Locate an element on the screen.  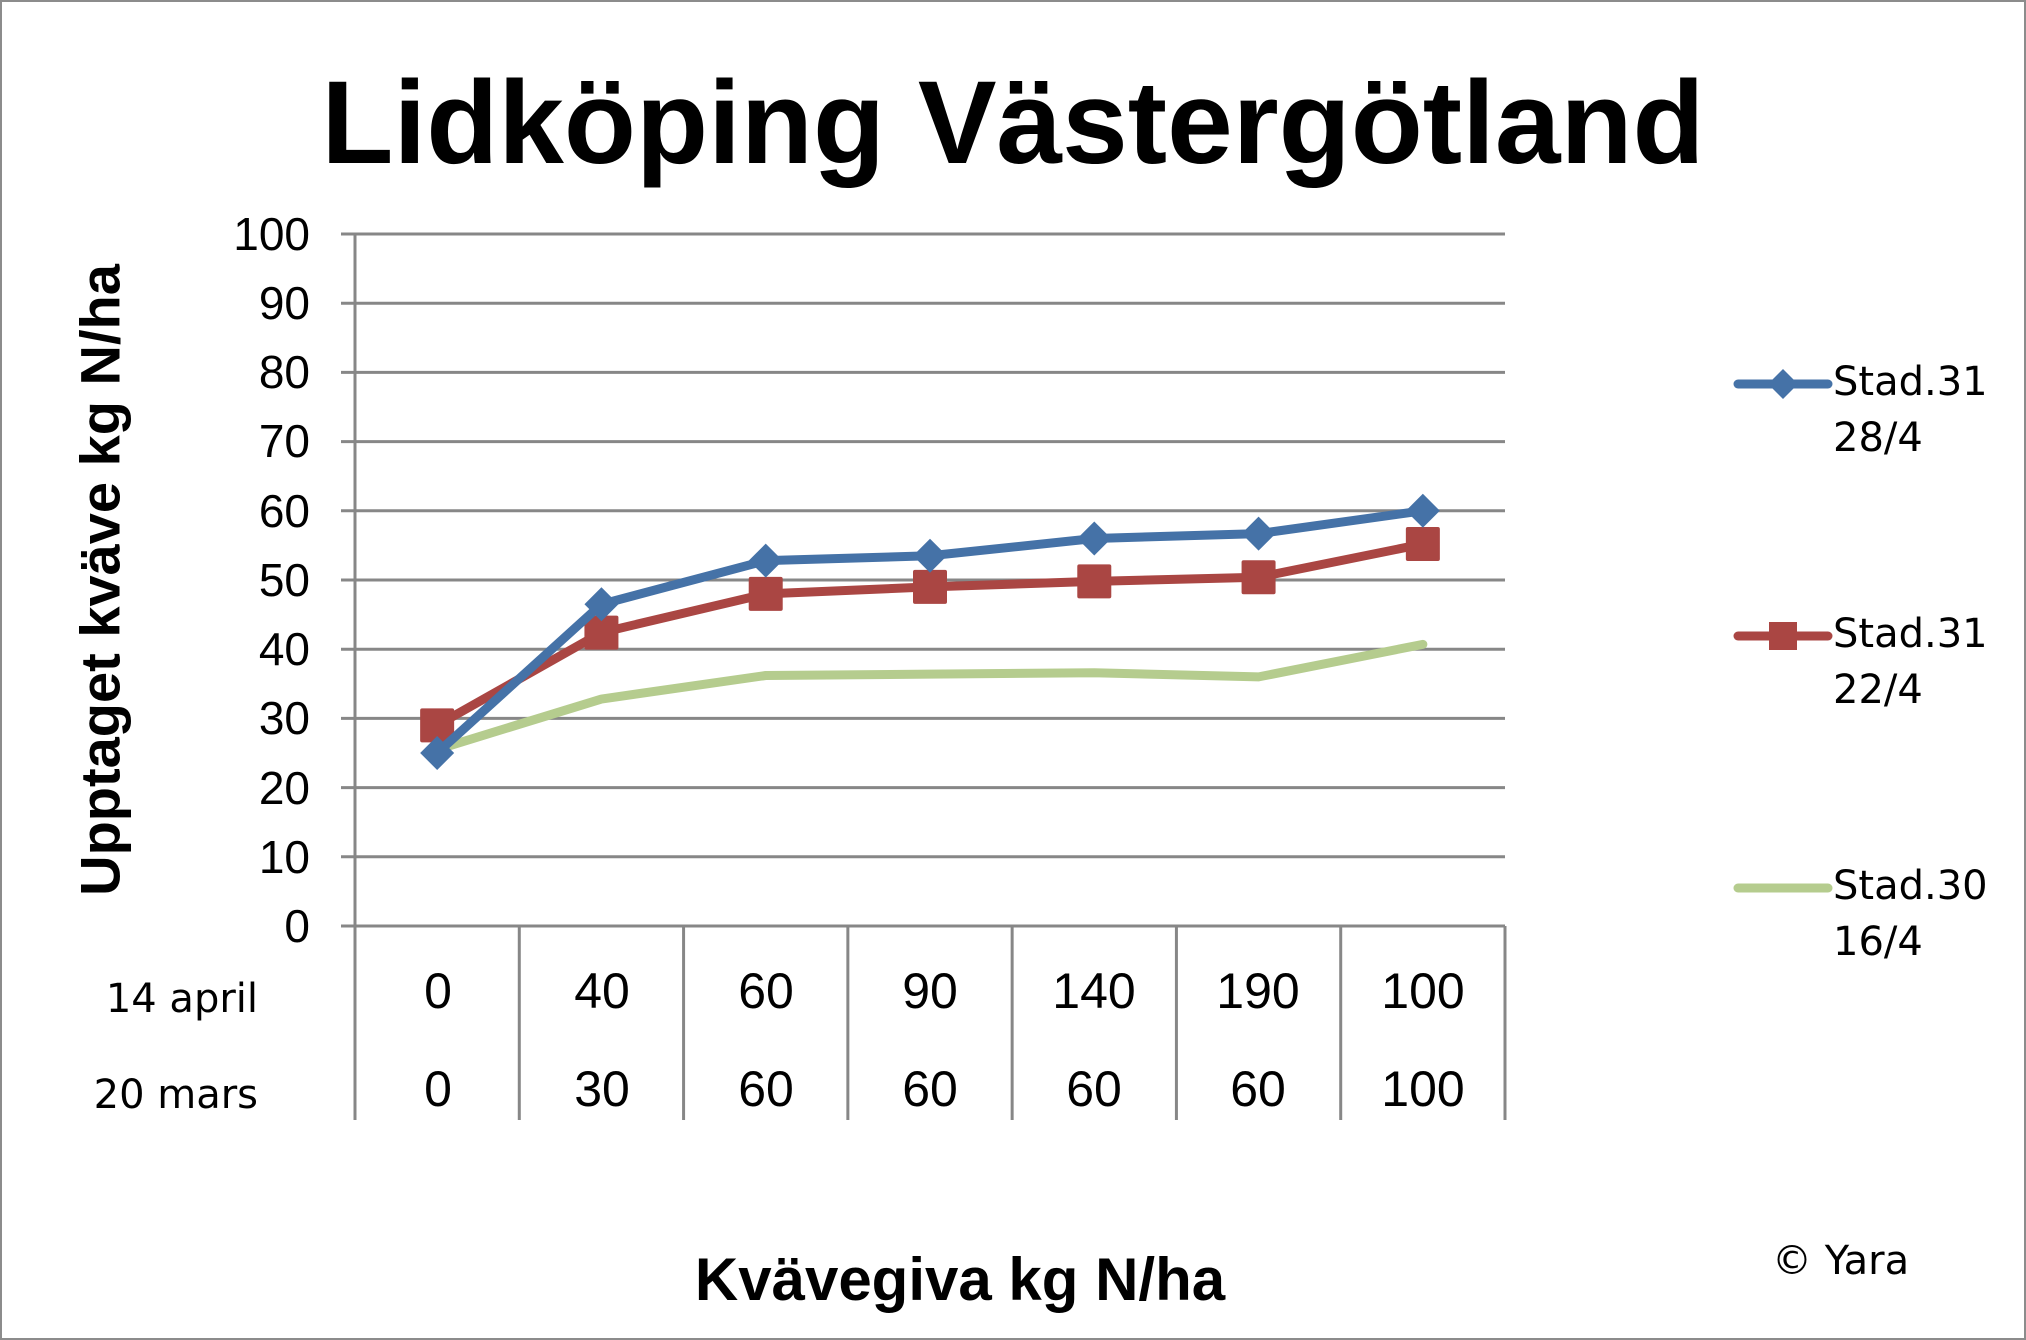
category-value: 190 is located at coordinates (1258, 991).